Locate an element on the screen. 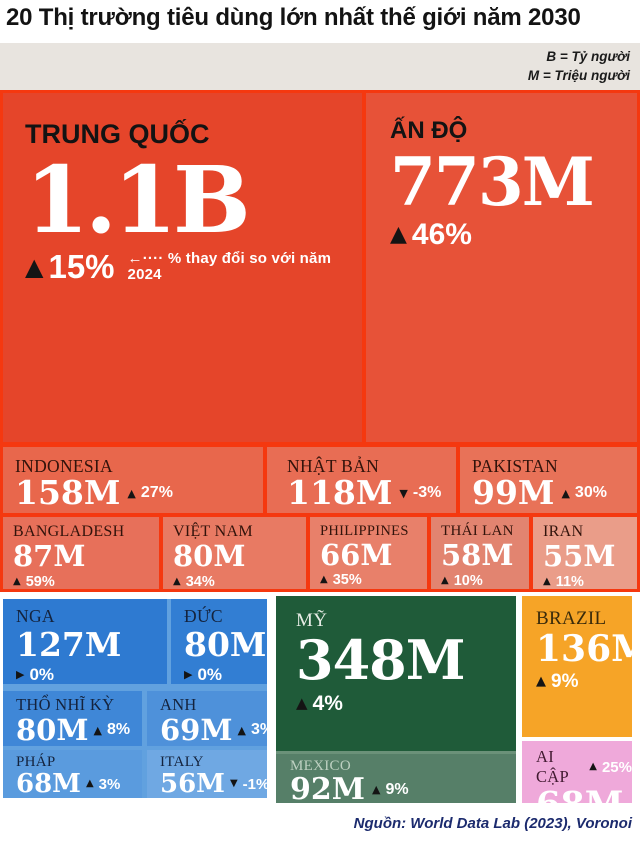 This screenshot has width=640, height=849. tile-germany: ĐỨC 80M ▶ 0% is located at coordinates (219, 641).